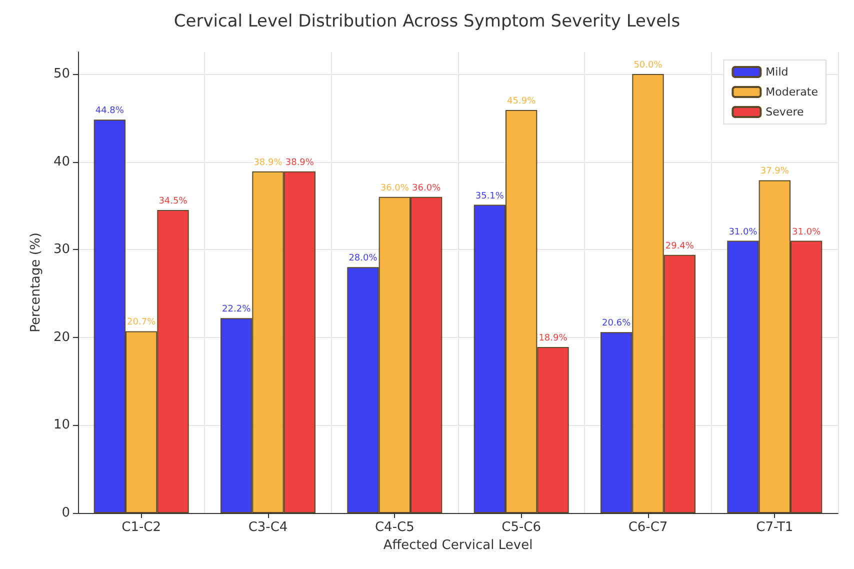  Describe the element at coordinates (141, 323) in the screenshot. I see `data-label: 20.7%` at that location.